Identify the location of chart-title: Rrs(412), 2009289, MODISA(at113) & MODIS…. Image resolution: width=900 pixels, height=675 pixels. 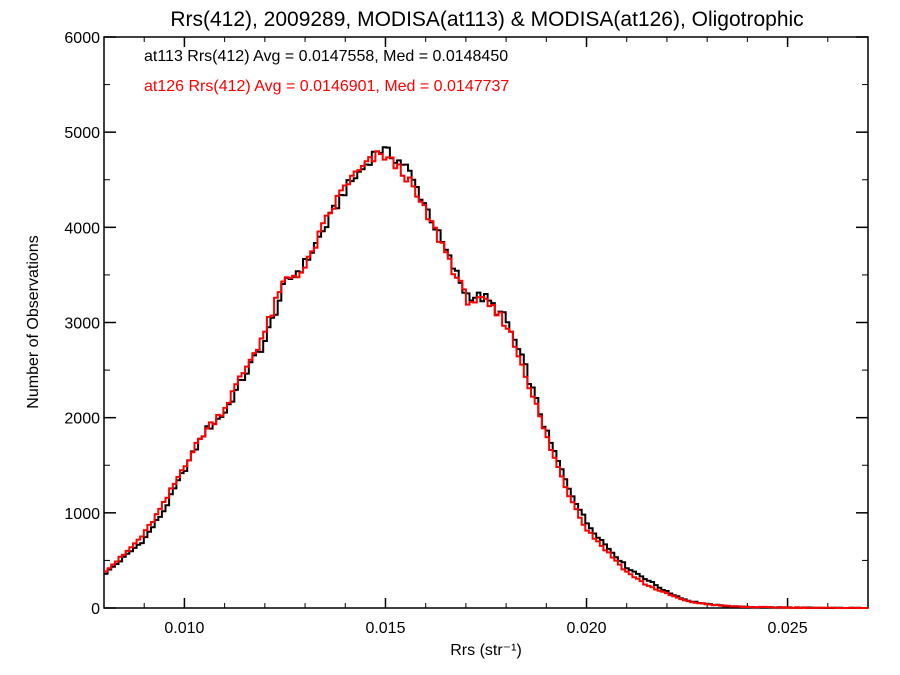
(486, 19).